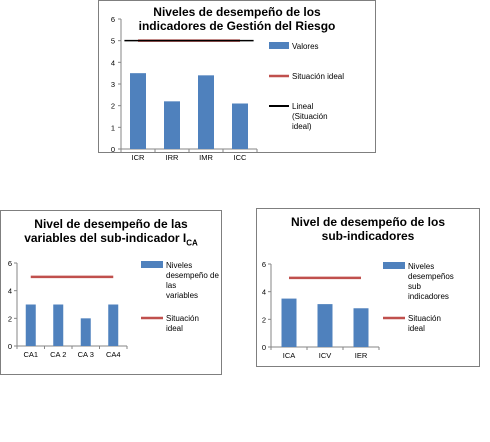 The image size is (490, 442). I want to click on legend-label: Valores, so click(305, 46).